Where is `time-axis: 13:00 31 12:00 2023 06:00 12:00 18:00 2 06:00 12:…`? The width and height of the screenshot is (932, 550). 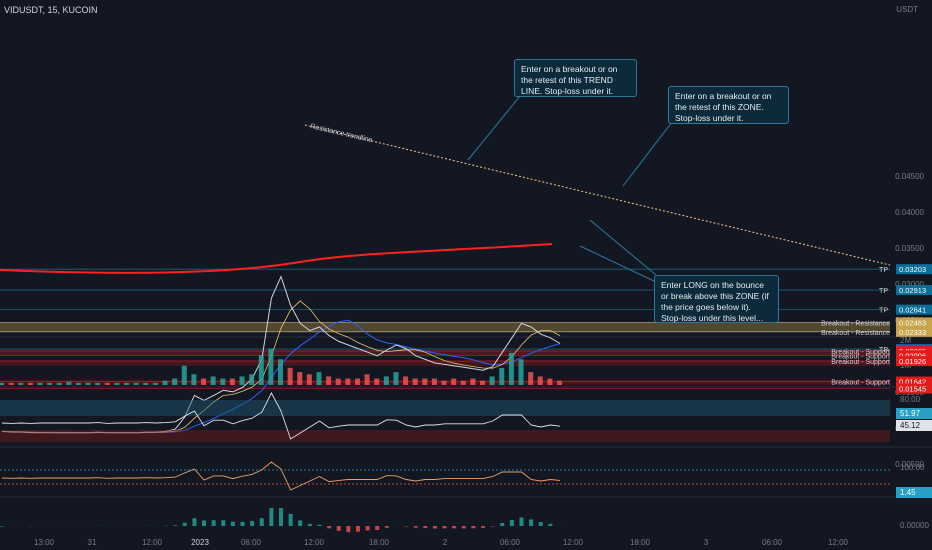
time-axis: 13:00 31 12:00 2023 06:00 12:00 18:00 2 06:00 12:… is located at coordinates (441, 542).